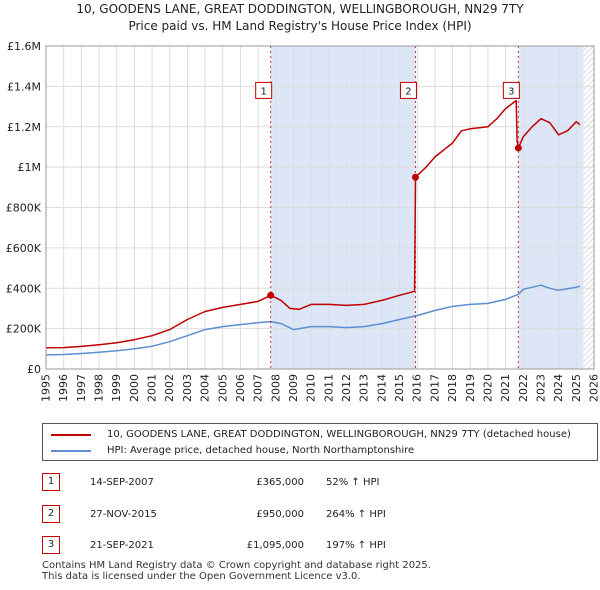 The width and height of the screenshot is (600, 590). Describe the element at coordinates (24, 127) in the screenshot. I see `y-tick-label: £1.2M` at that location.